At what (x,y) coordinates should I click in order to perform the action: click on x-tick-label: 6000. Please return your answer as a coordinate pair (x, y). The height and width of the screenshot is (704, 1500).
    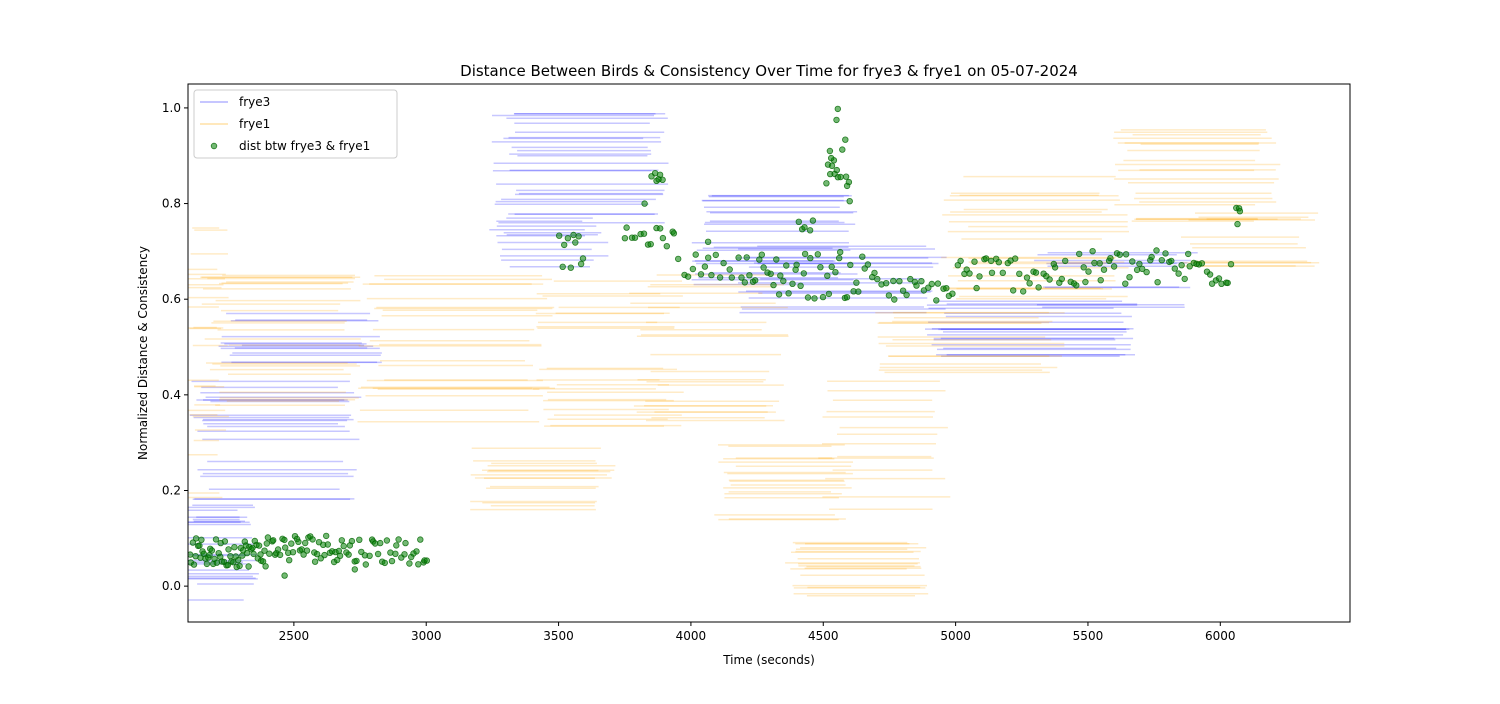
    Looking at the image, I should click on (1220, 636).